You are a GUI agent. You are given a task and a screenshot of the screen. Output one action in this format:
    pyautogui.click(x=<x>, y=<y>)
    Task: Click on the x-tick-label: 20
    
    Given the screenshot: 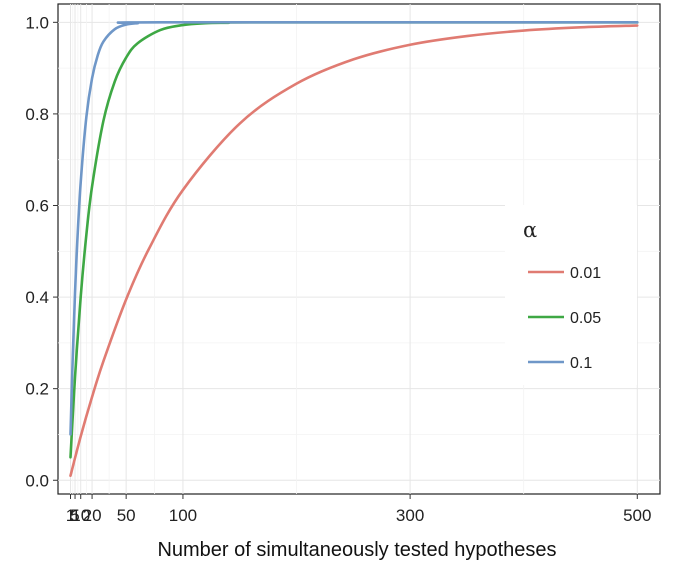 What is the action you would take?
    pyautogui.click(x=92, y=515)
    